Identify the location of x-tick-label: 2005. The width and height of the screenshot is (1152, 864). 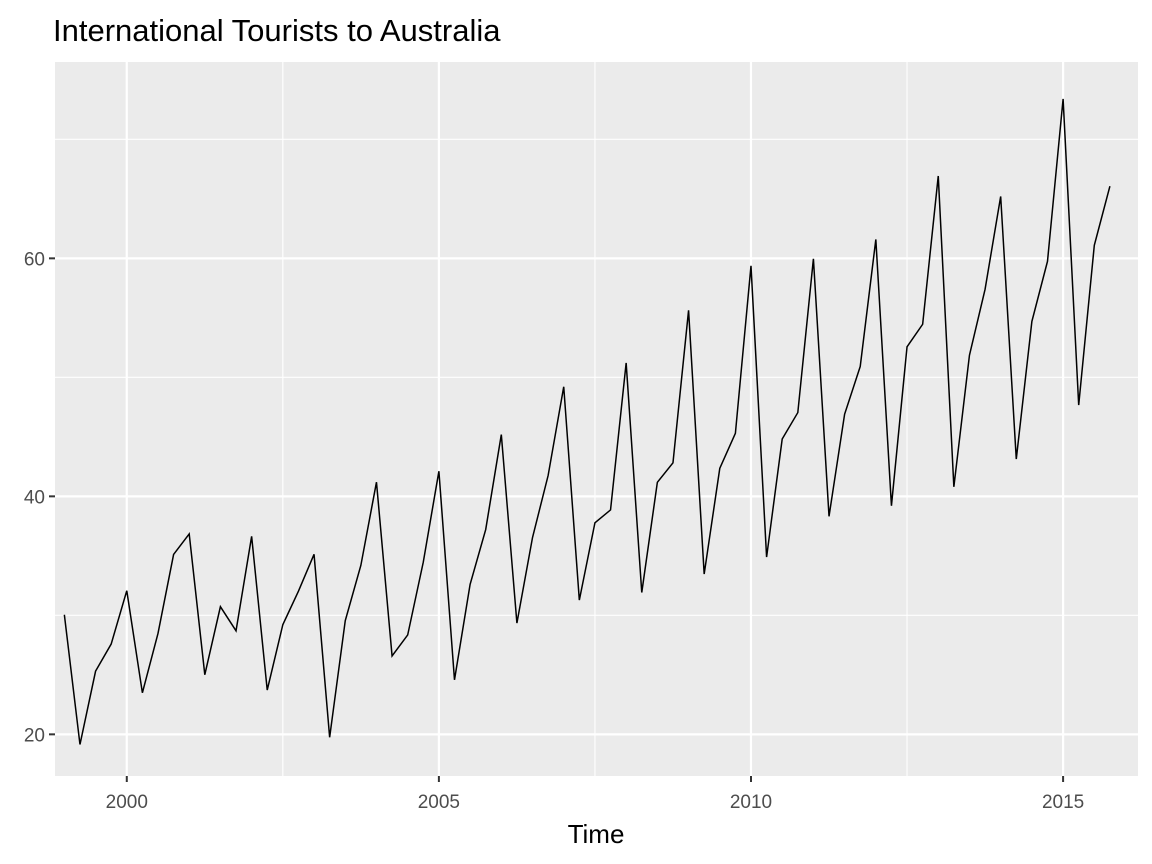
(439, 802).